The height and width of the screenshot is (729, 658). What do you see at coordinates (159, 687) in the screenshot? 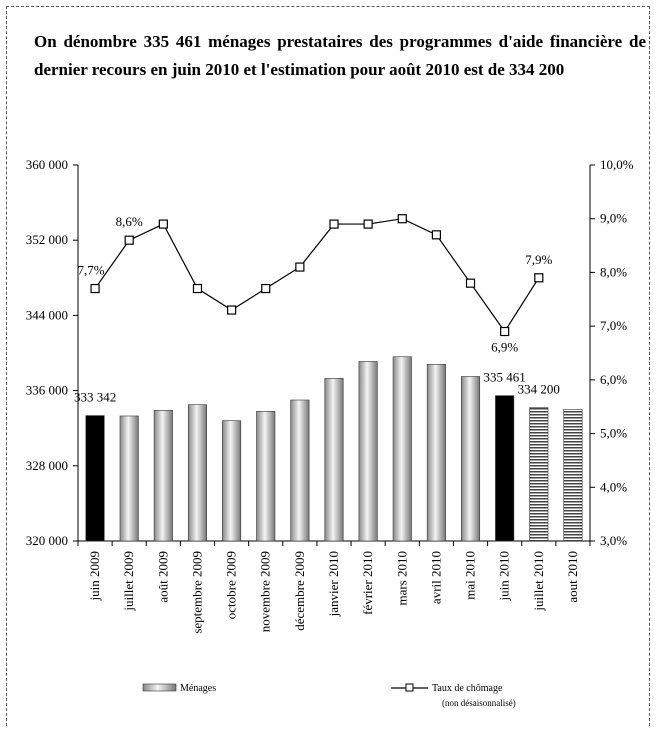
I see `legend-swatch` at bounding box center [159, 687].